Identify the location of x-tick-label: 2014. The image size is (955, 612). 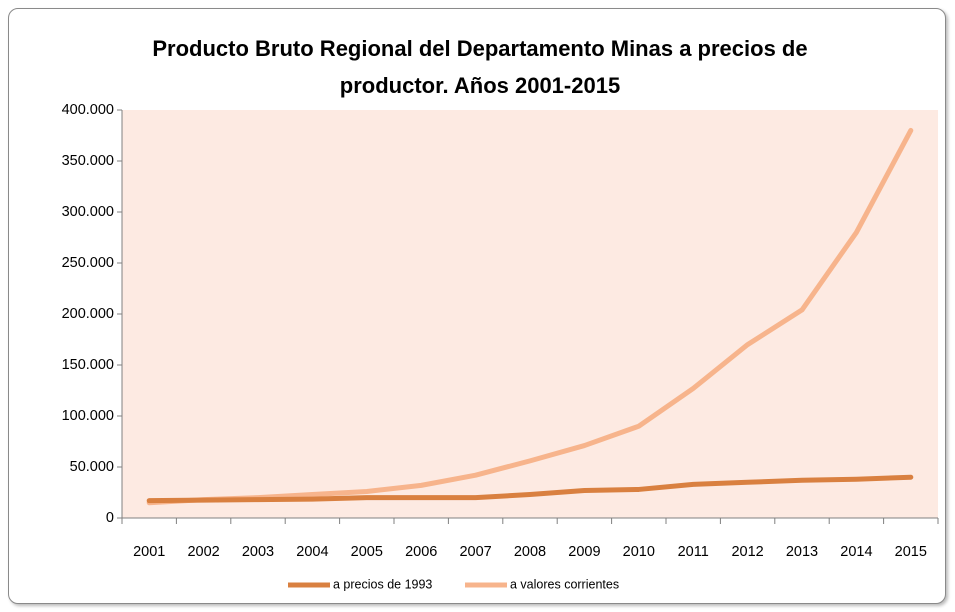
(856, 552).